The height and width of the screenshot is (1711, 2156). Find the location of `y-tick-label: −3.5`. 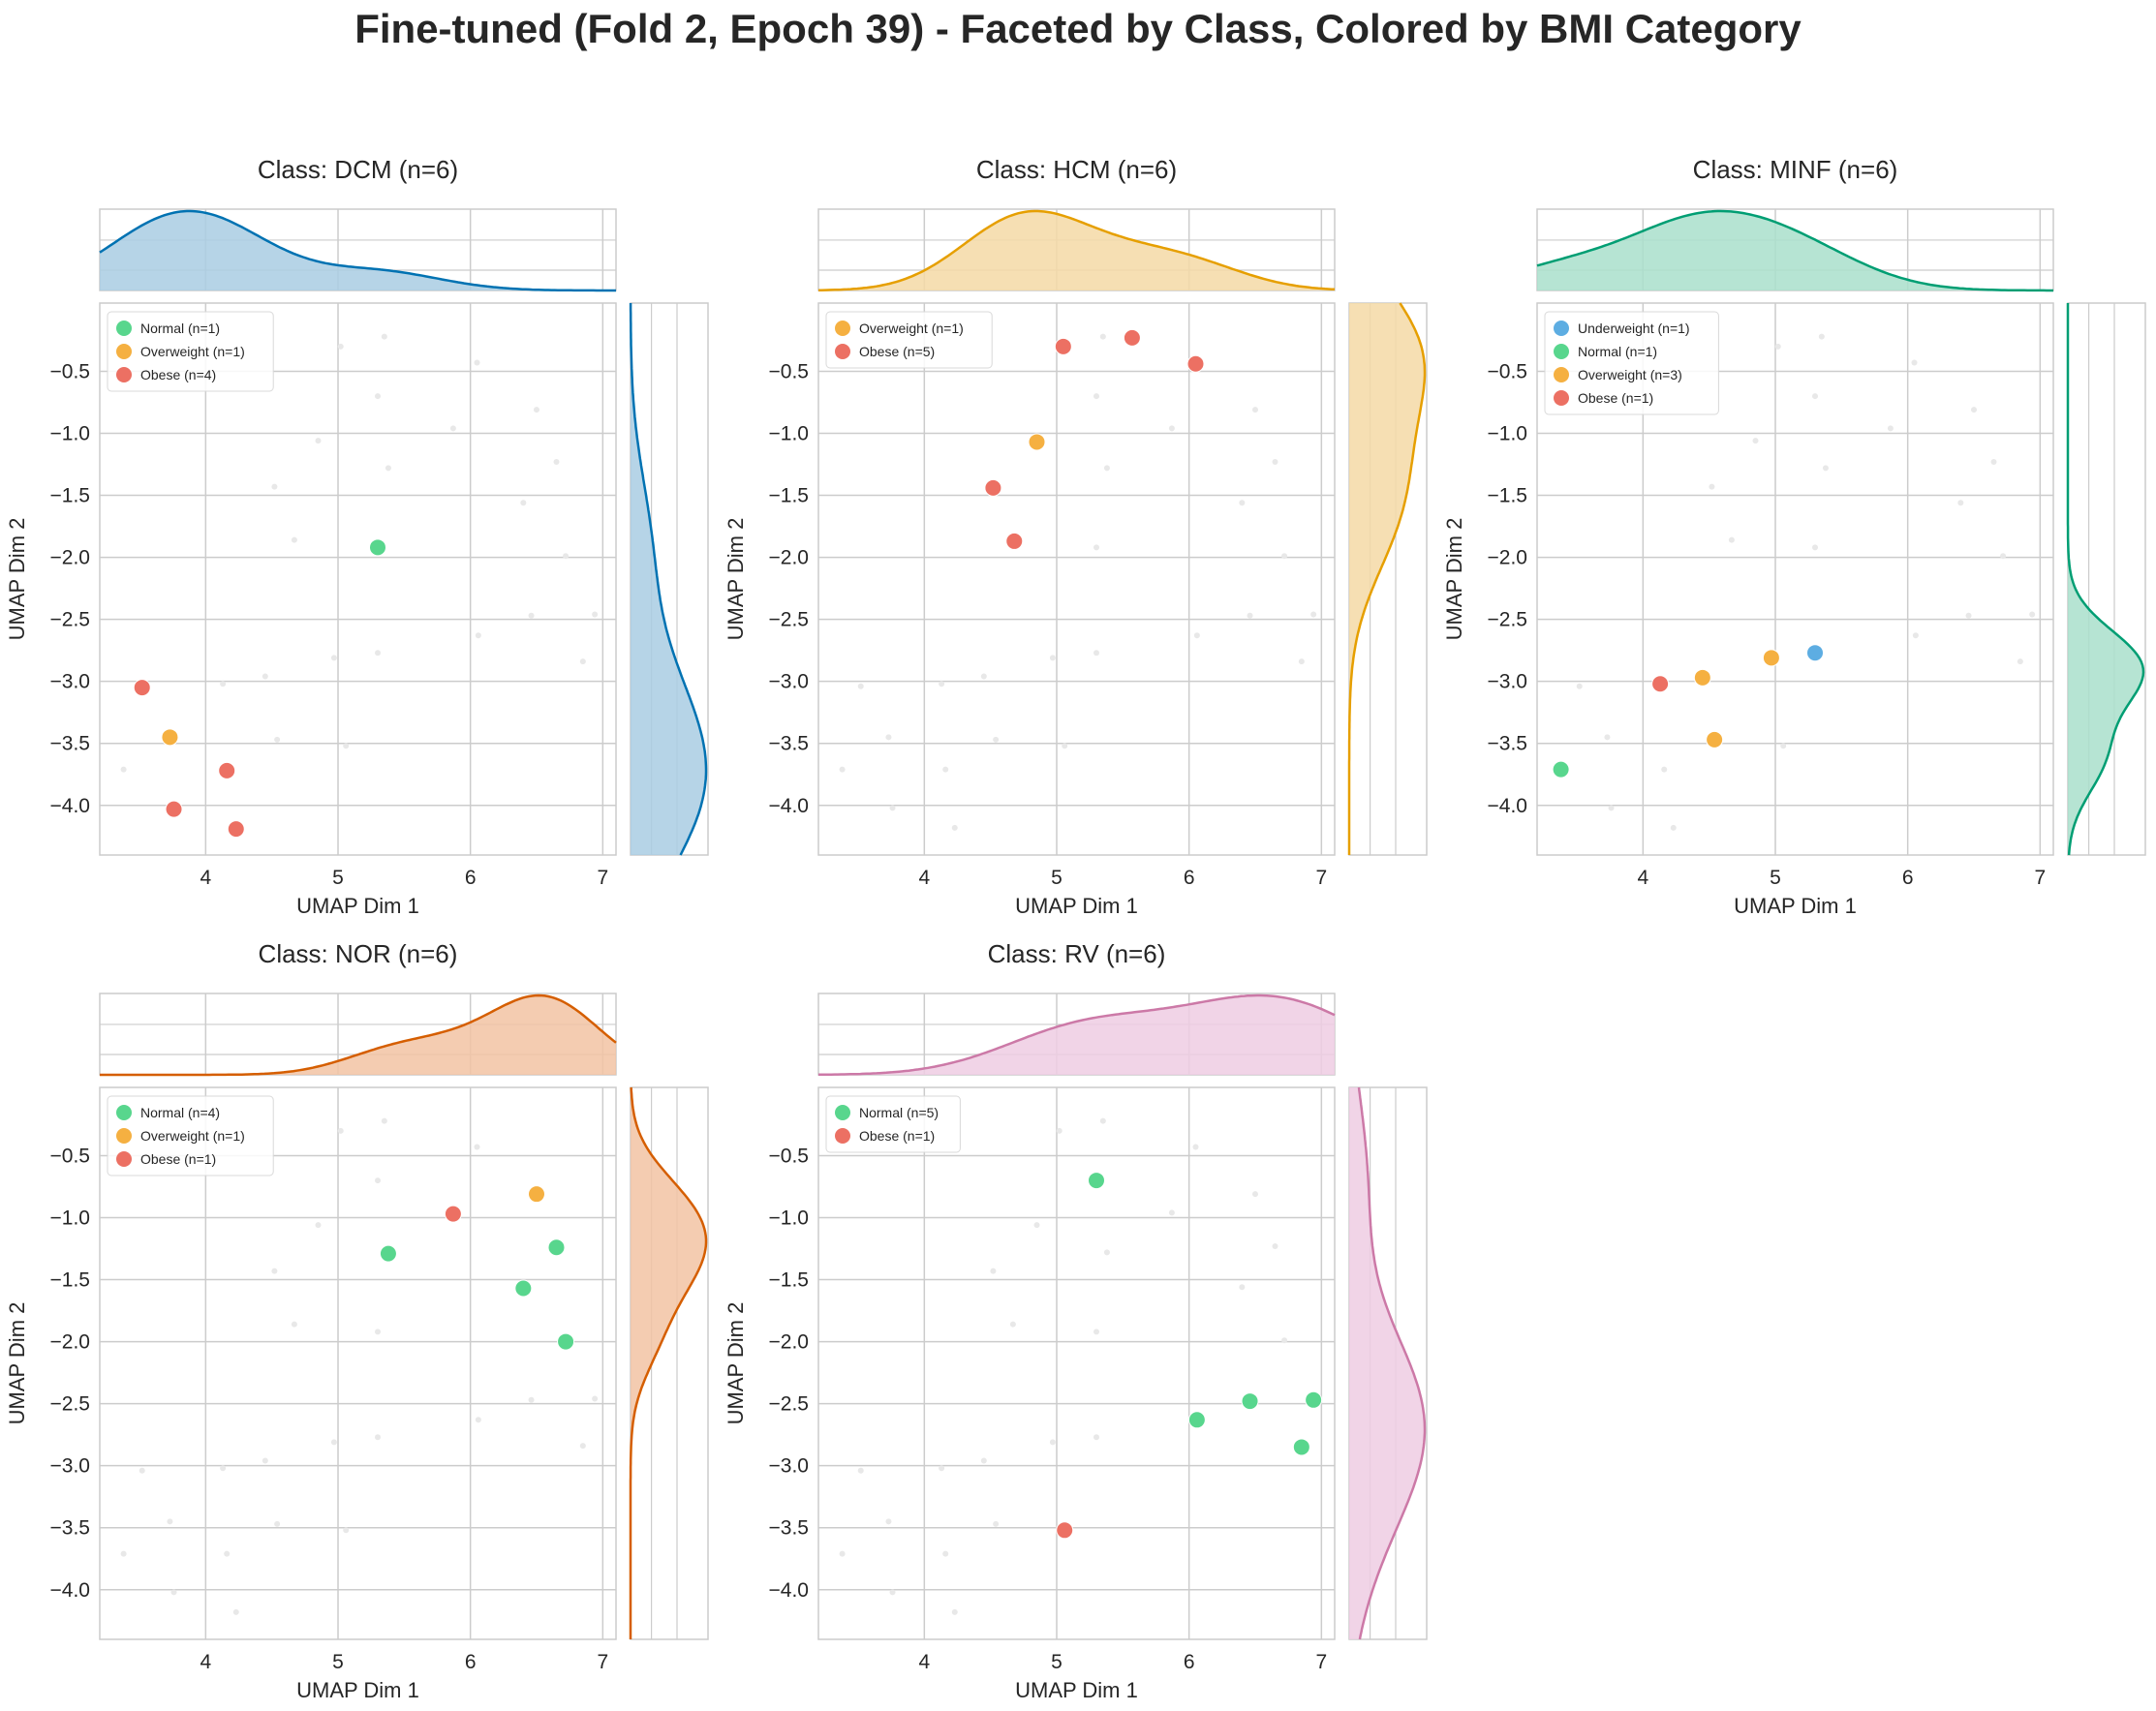

y-tick-label: −3.5 is located at coordinates (789, 744).